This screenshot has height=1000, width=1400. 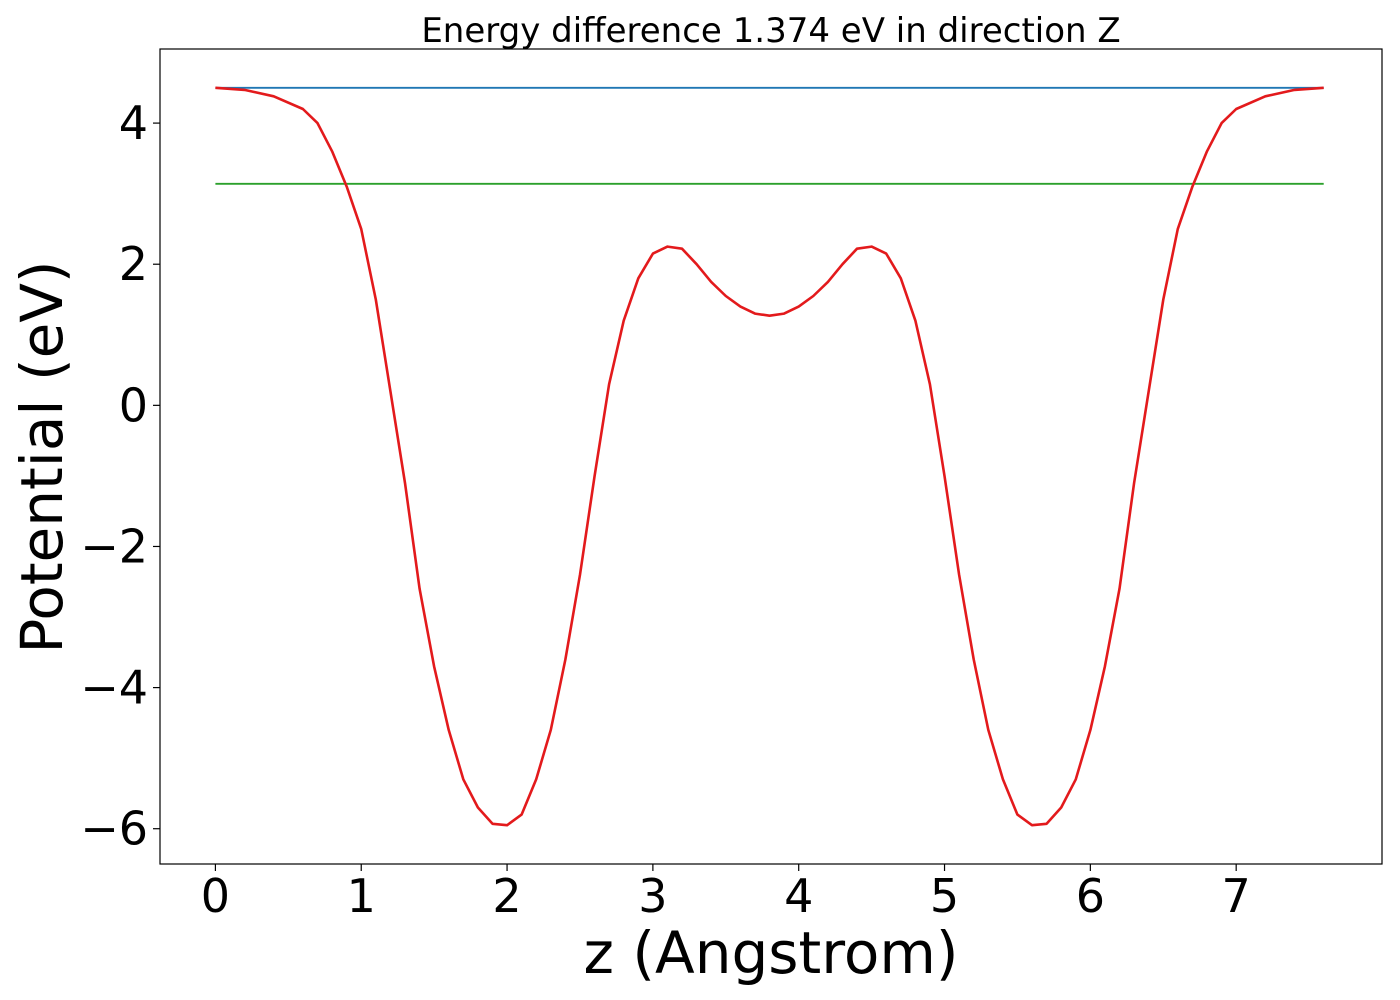 What do you see at coordinates (114, 829) in the screenshot?
I see `y-tick-label: −6` at bounding box center [114, 829].